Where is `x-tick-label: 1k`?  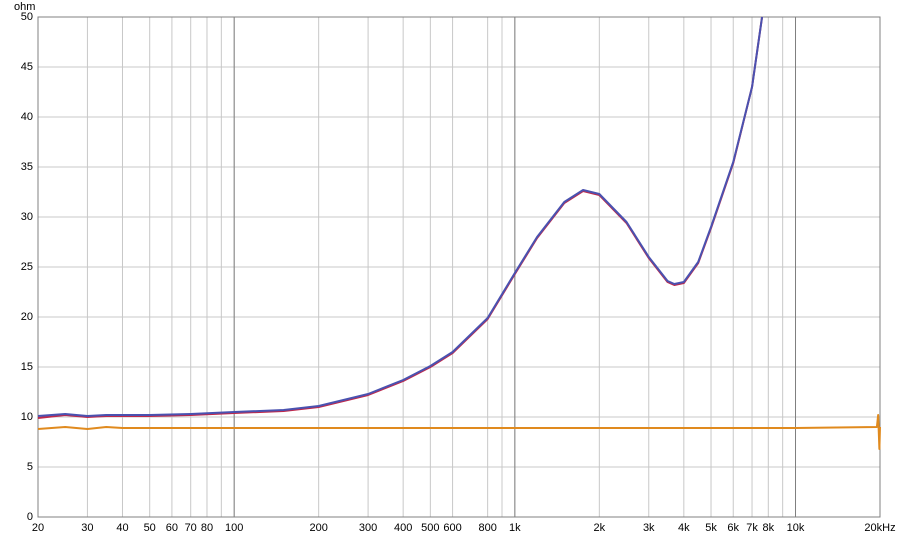 x-tick-label: 1k is located at coordinates (515, 528).